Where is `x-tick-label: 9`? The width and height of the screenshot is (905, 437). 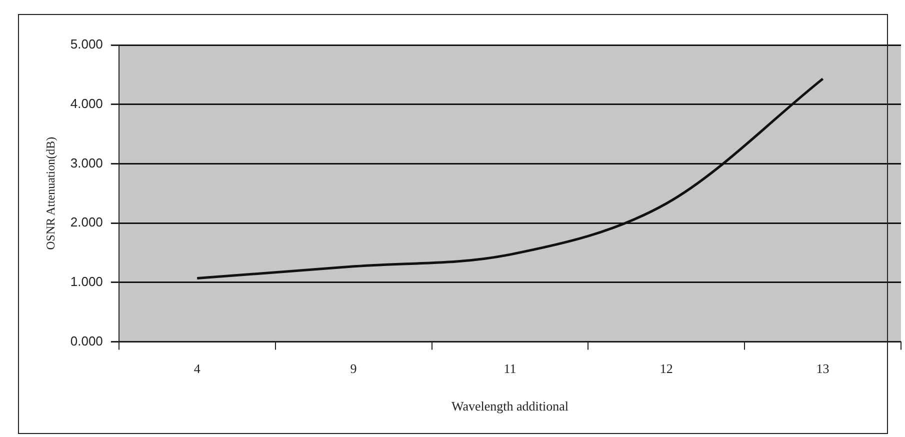
x-tick-label: 9 is located at coordinates (353, 368).